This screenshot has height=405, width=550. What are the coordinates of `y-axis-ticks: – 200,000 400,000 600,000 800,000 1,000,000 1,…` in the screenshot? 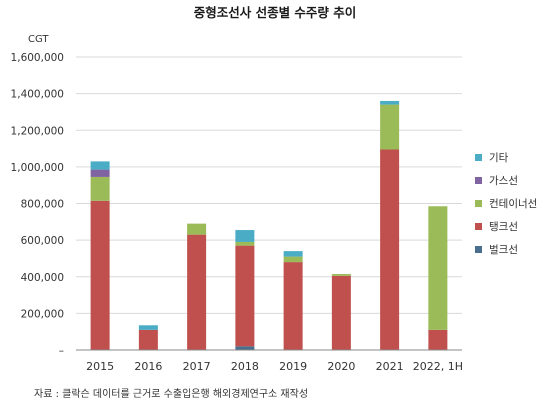 It's located at (37, 204).